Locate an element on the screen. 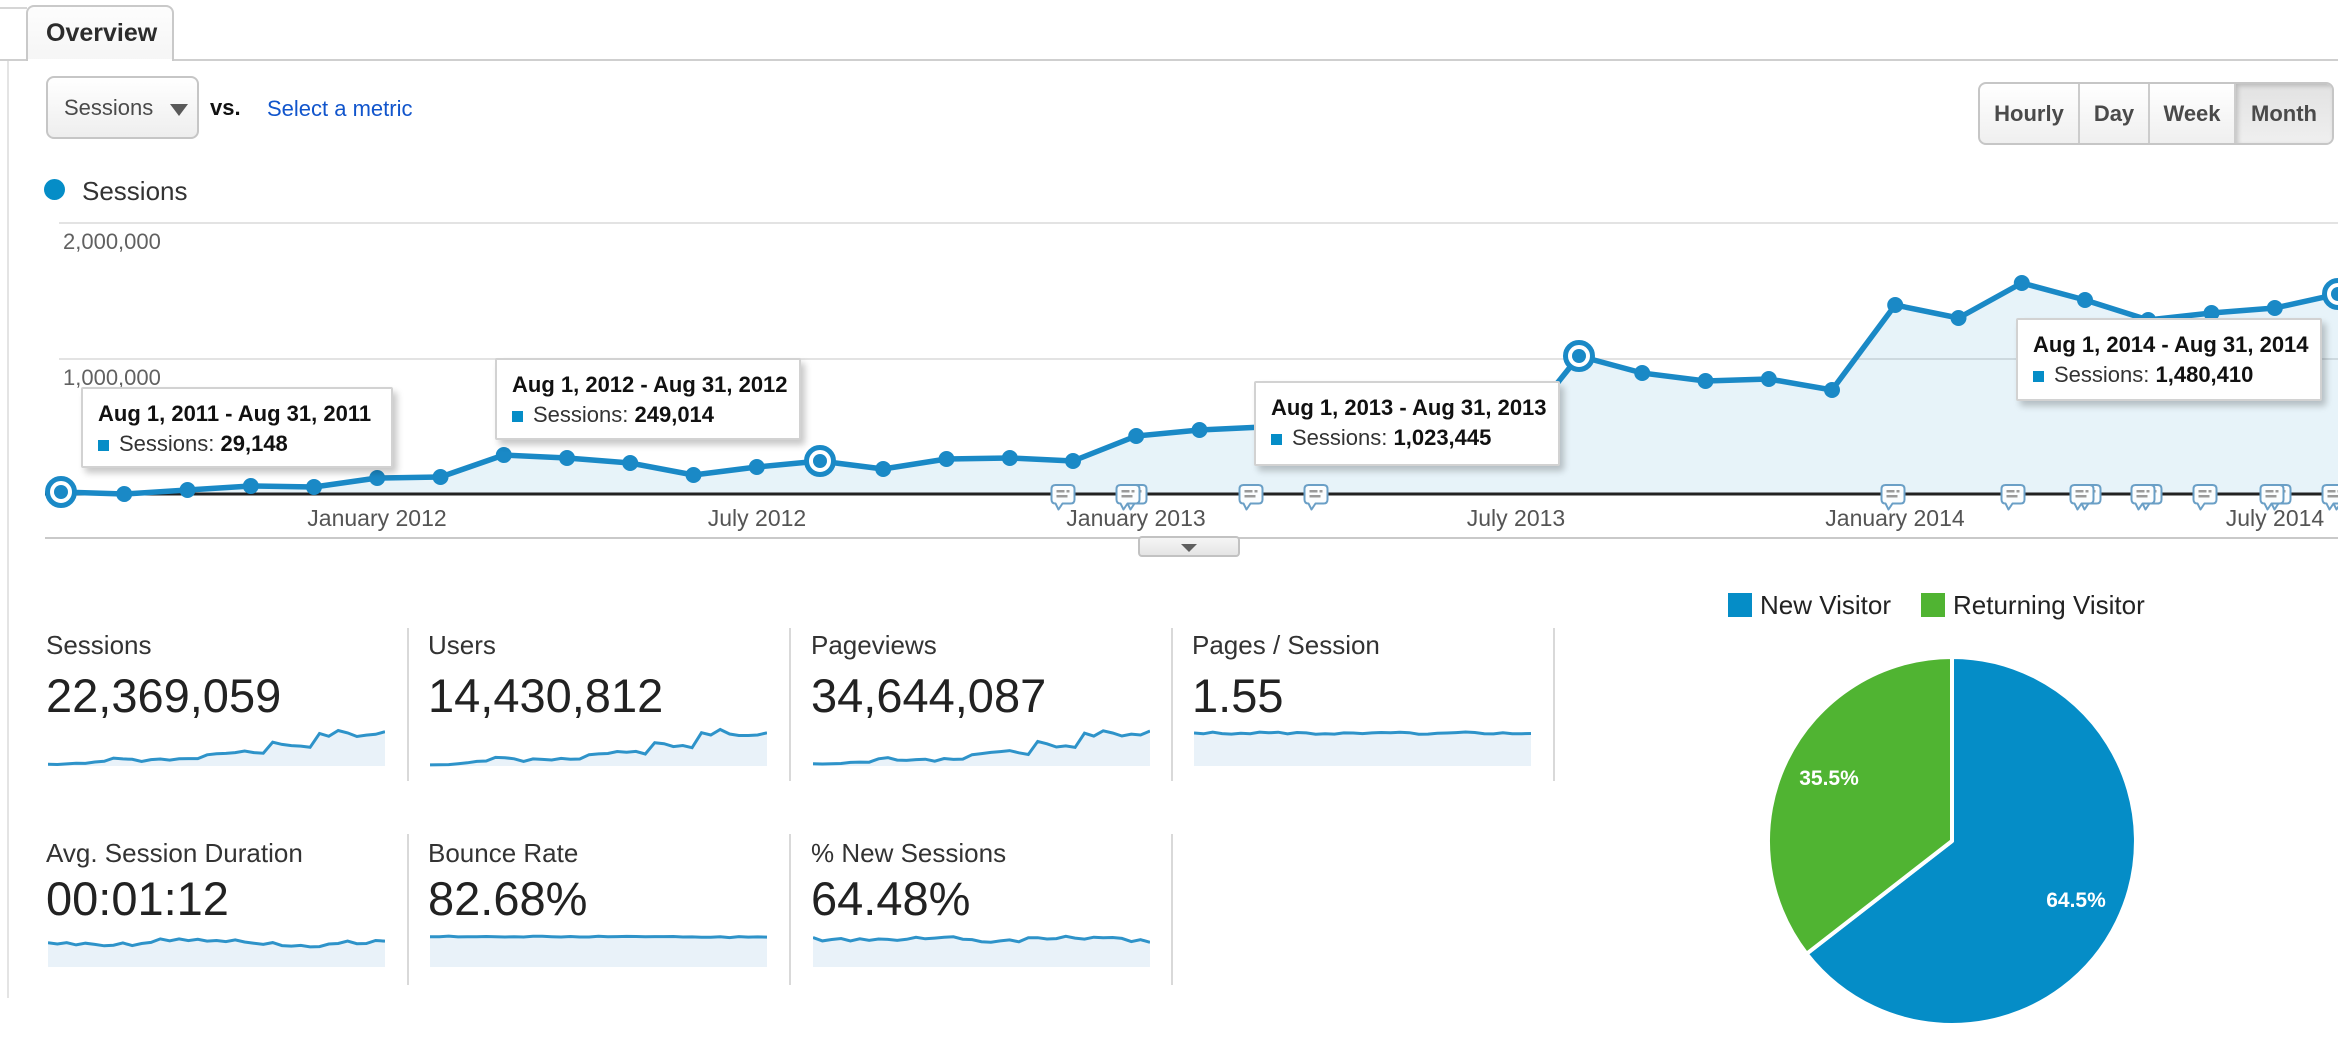 Image resolution: width=2338 pixels, height=1060 pixels. svg-text: January 2013 is located at coordinates (1135, 518).